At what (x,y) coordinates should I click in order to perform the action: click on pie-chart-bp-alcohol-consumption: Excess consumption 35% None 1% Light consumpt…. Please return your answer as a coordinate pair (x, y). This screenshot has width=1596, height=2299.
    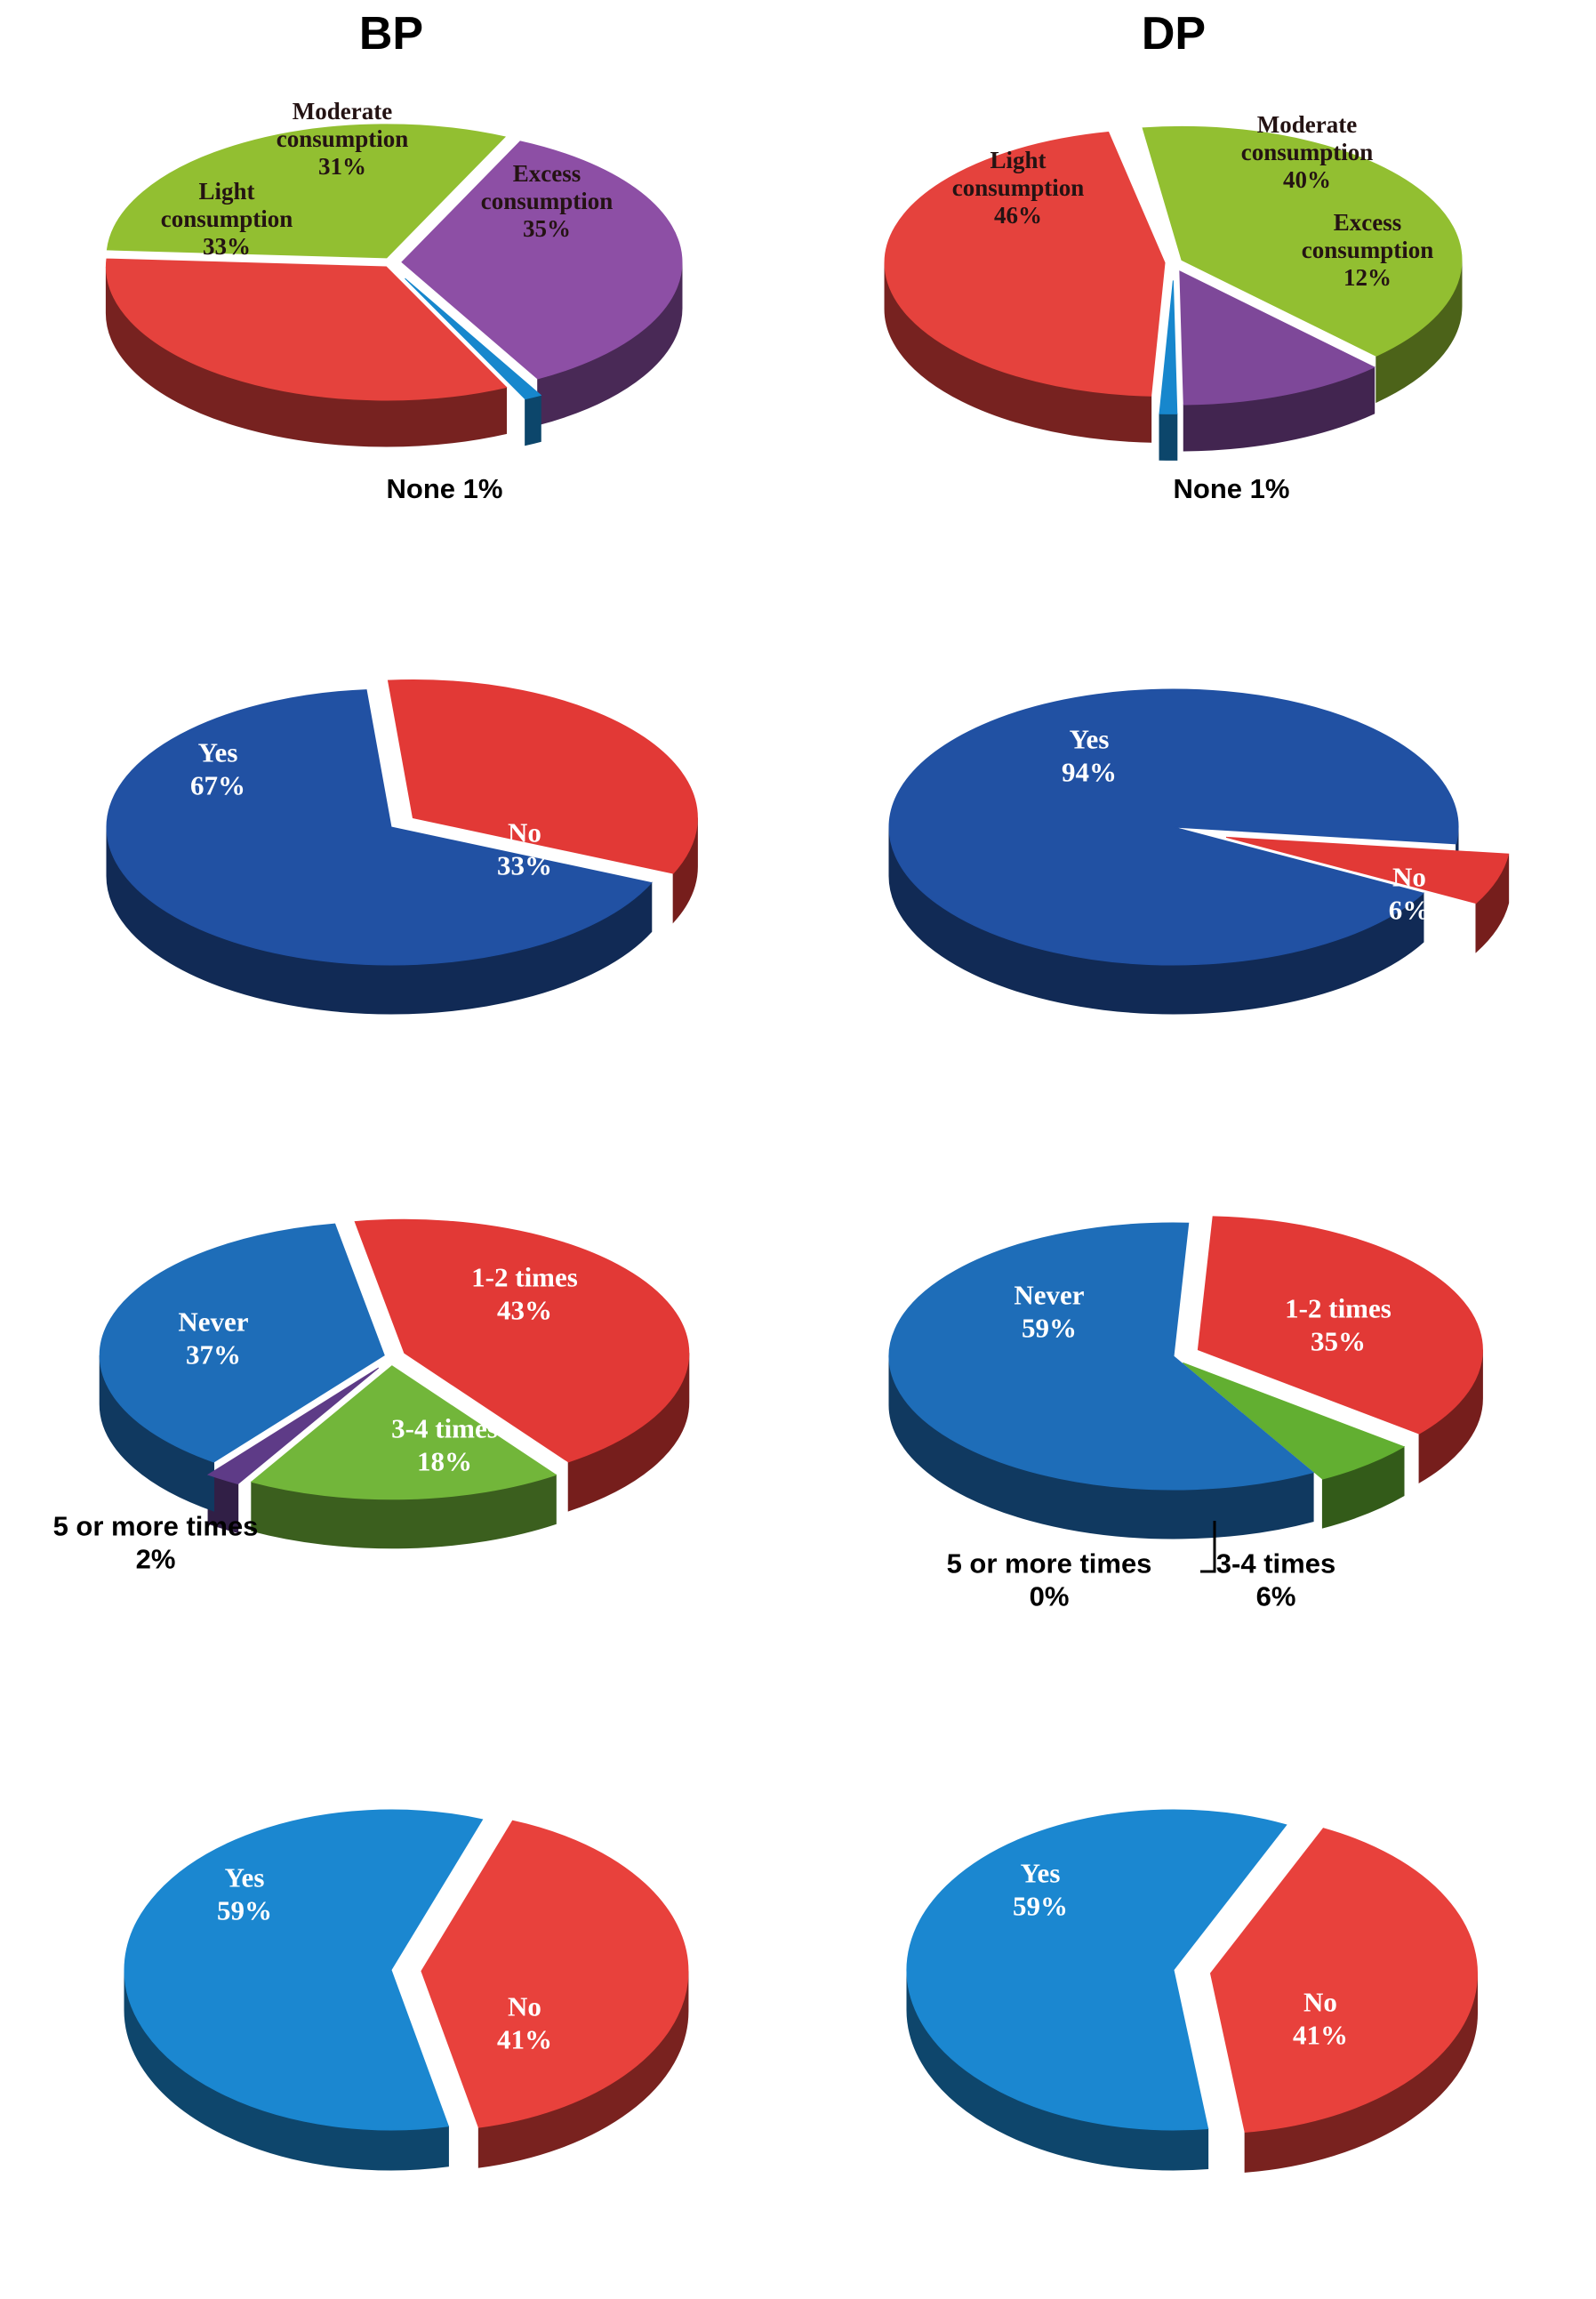
    Looking at the image, I should click on (391, 324).